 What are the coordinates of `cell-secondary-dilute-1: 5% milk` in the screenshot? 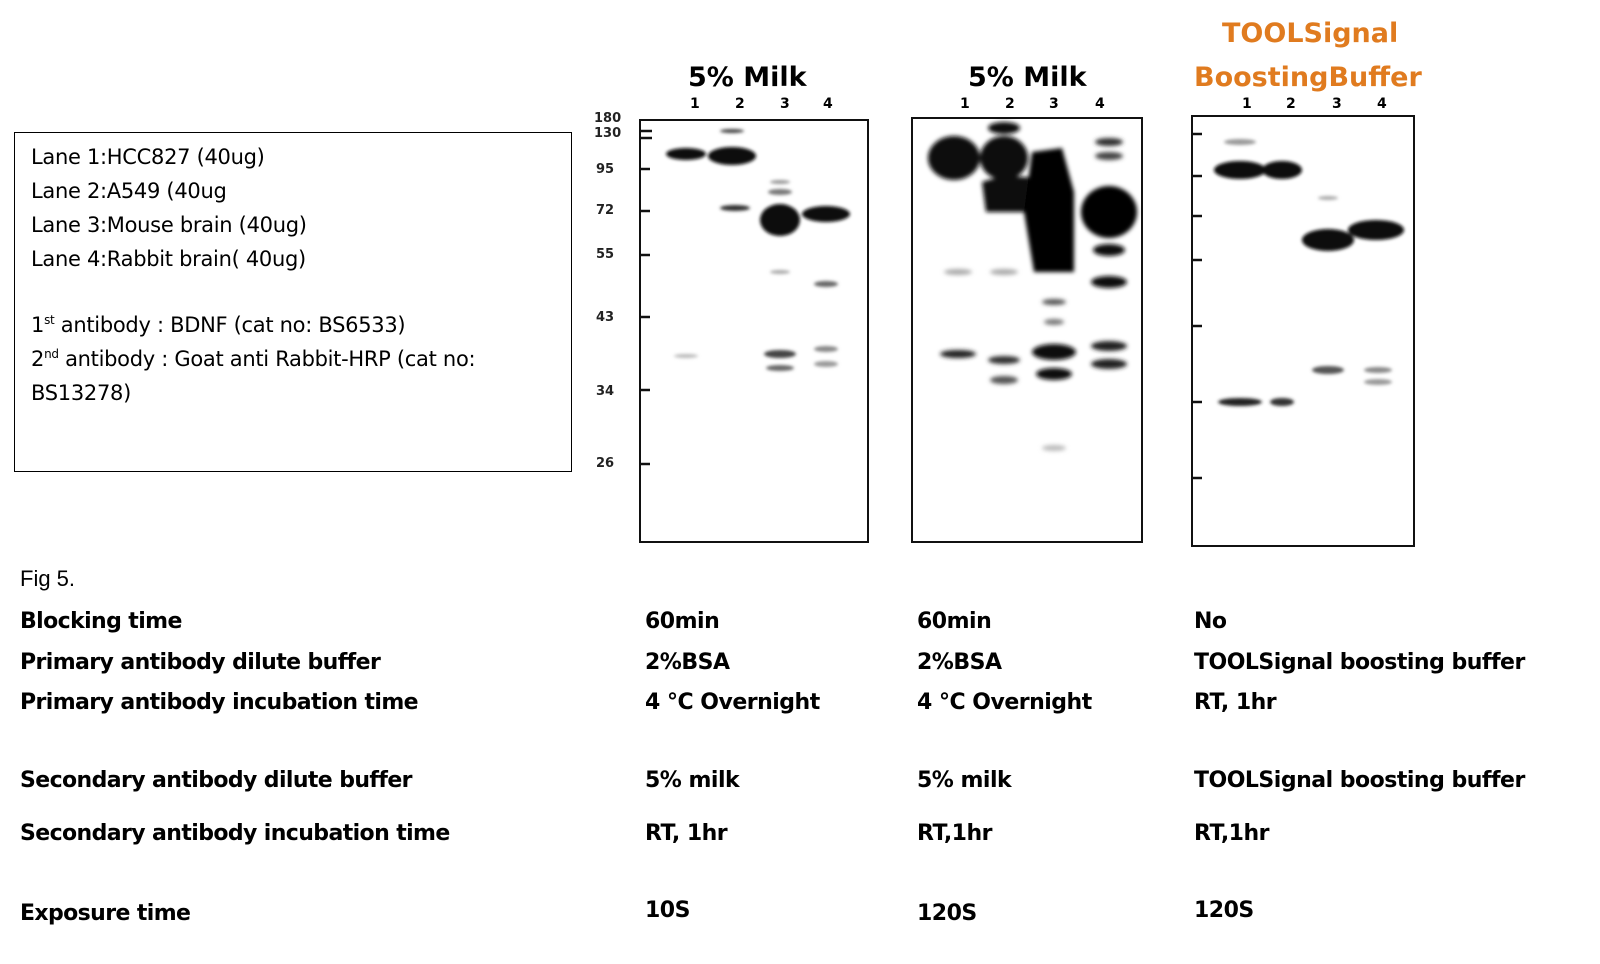 It's located at (692, 780).